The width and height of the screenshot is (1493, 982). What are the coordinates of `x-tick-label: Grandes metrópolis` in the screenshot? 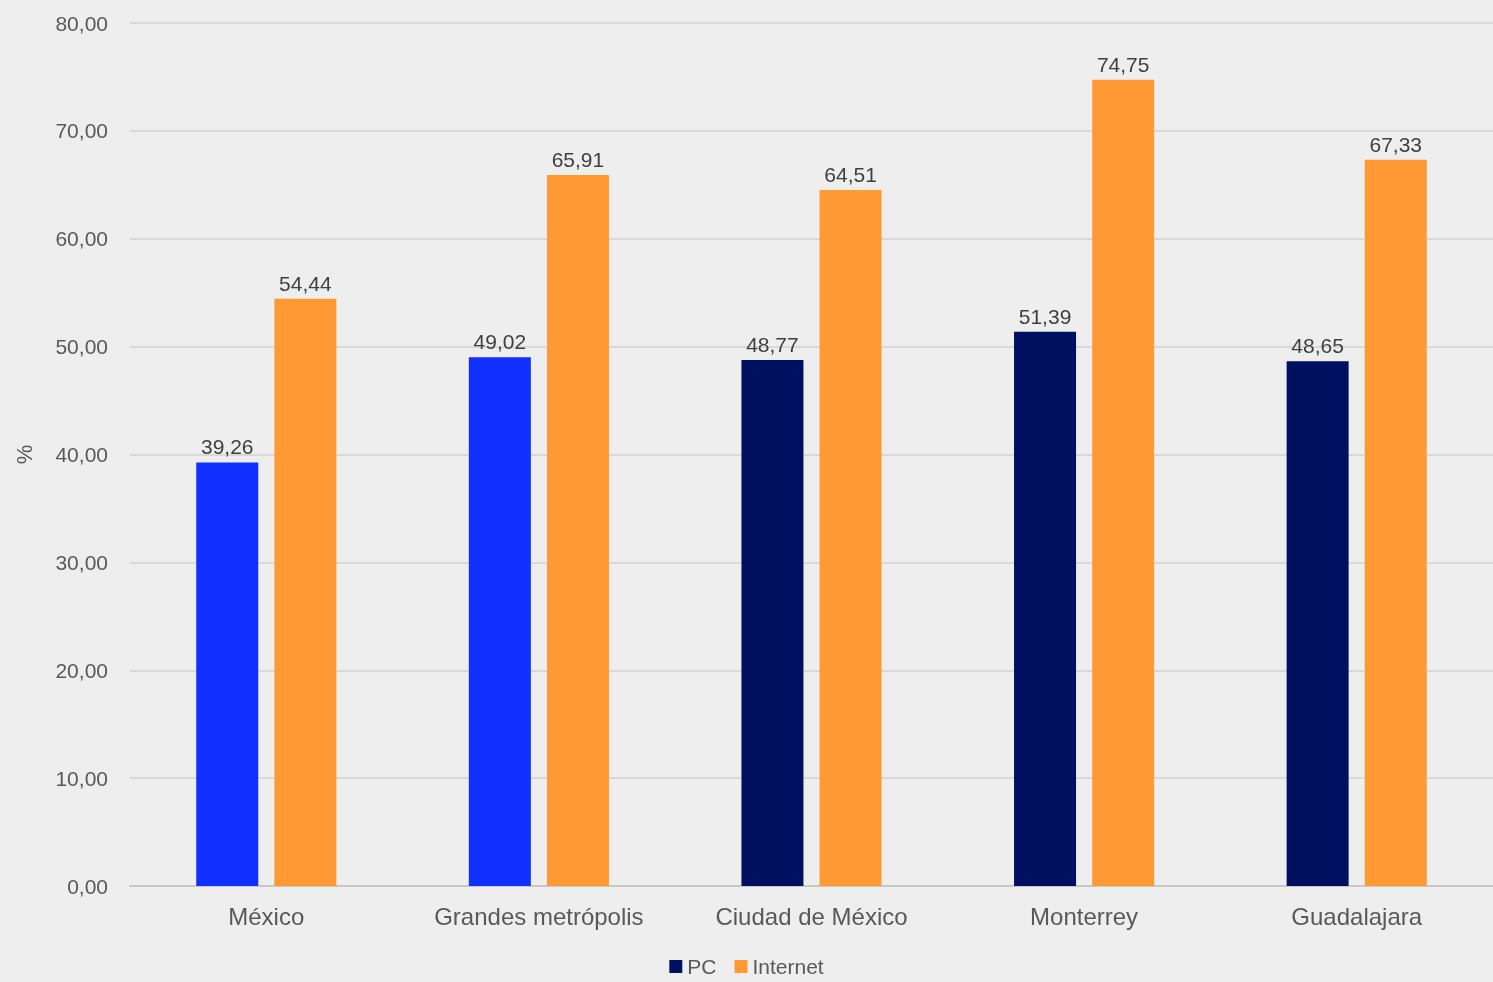 It's located at (539, 916).